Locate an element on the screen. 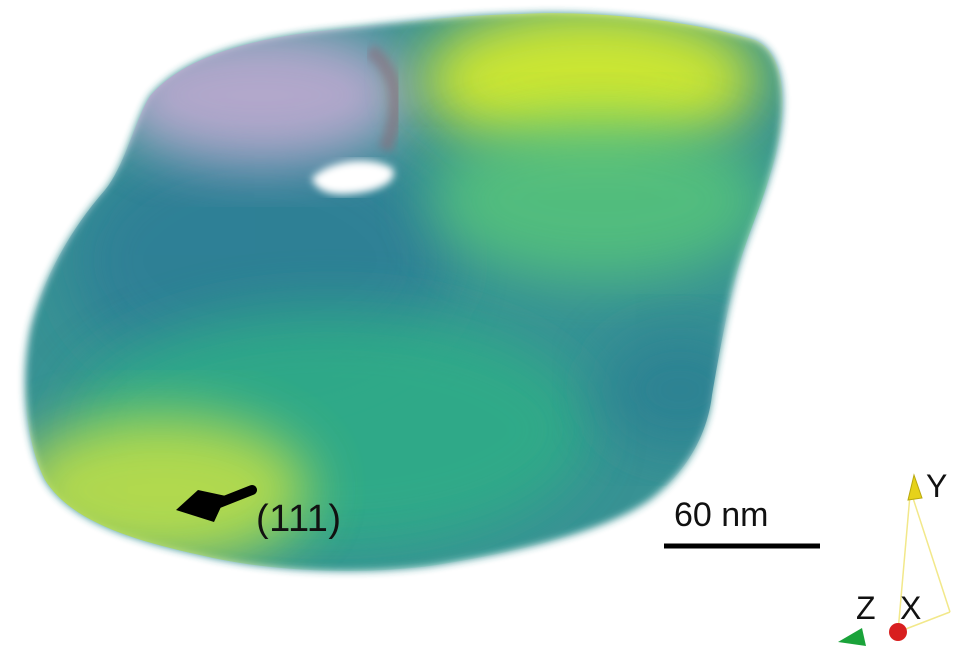 This screenshot has height=646, width=972. axis-z-label: Z is located at coordinates (866, 608).